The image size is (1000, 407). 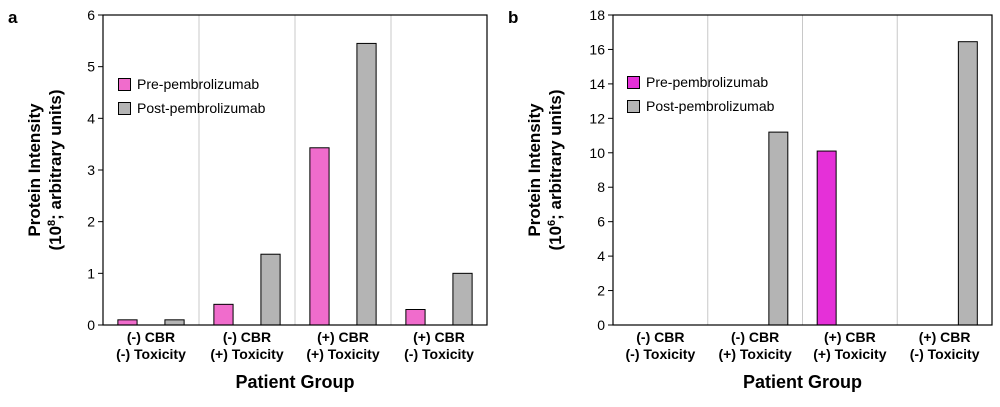 What do you see at coordinates (552, 223) in the screenshot?
I see `y-axis-exponent: 6` at bounding box center [552, 223].